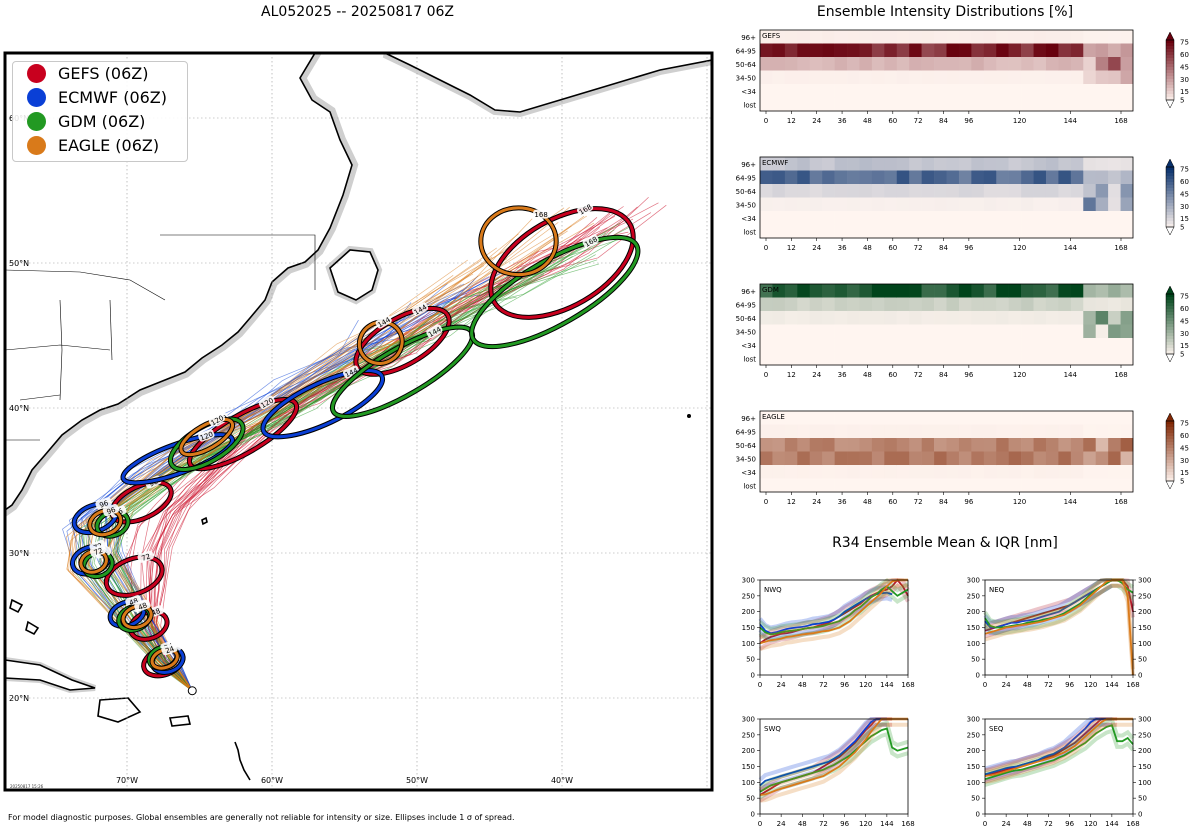 This screenshot has height=840, width=1200. I want to click on heatmap-x-tick-label: 72, so click(918, 502).